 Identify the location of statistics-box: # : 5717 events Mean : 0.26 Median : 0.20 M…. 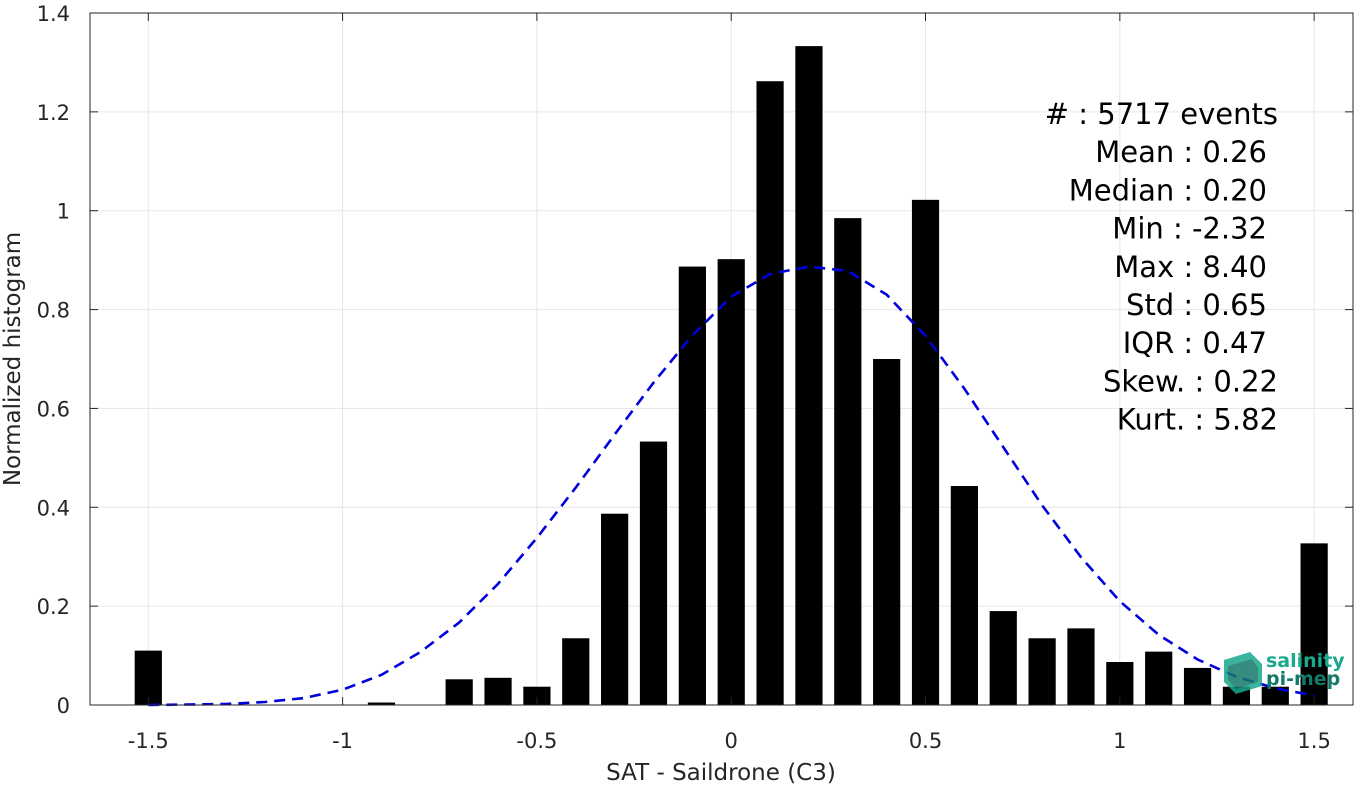
(1161, 267).